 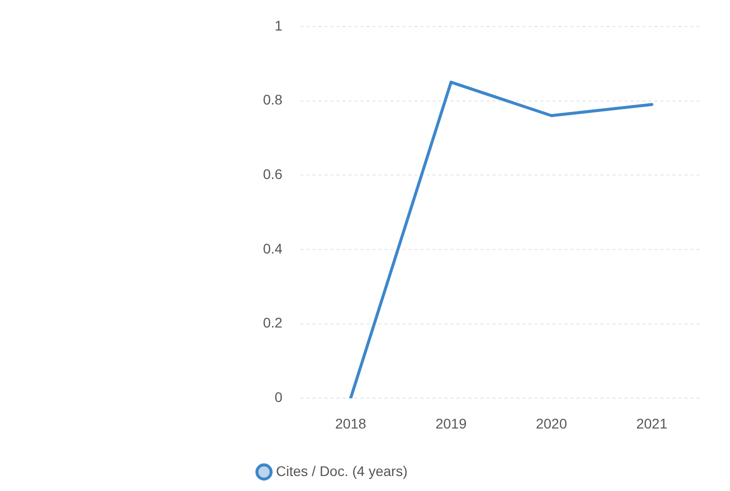 What do you see at coordinates (278, 397) in the screenshot?
I see `y-tick-label: 0` at bounding box center [278, 397].